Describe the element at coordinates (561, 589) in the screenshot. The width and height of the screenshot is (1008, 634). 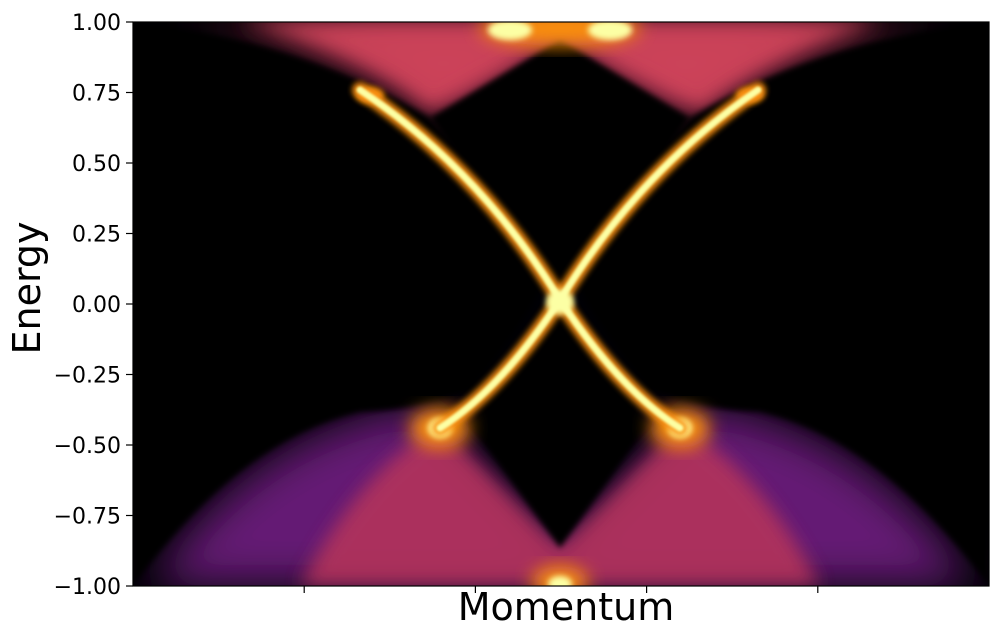
I see `x-axis` at that location.